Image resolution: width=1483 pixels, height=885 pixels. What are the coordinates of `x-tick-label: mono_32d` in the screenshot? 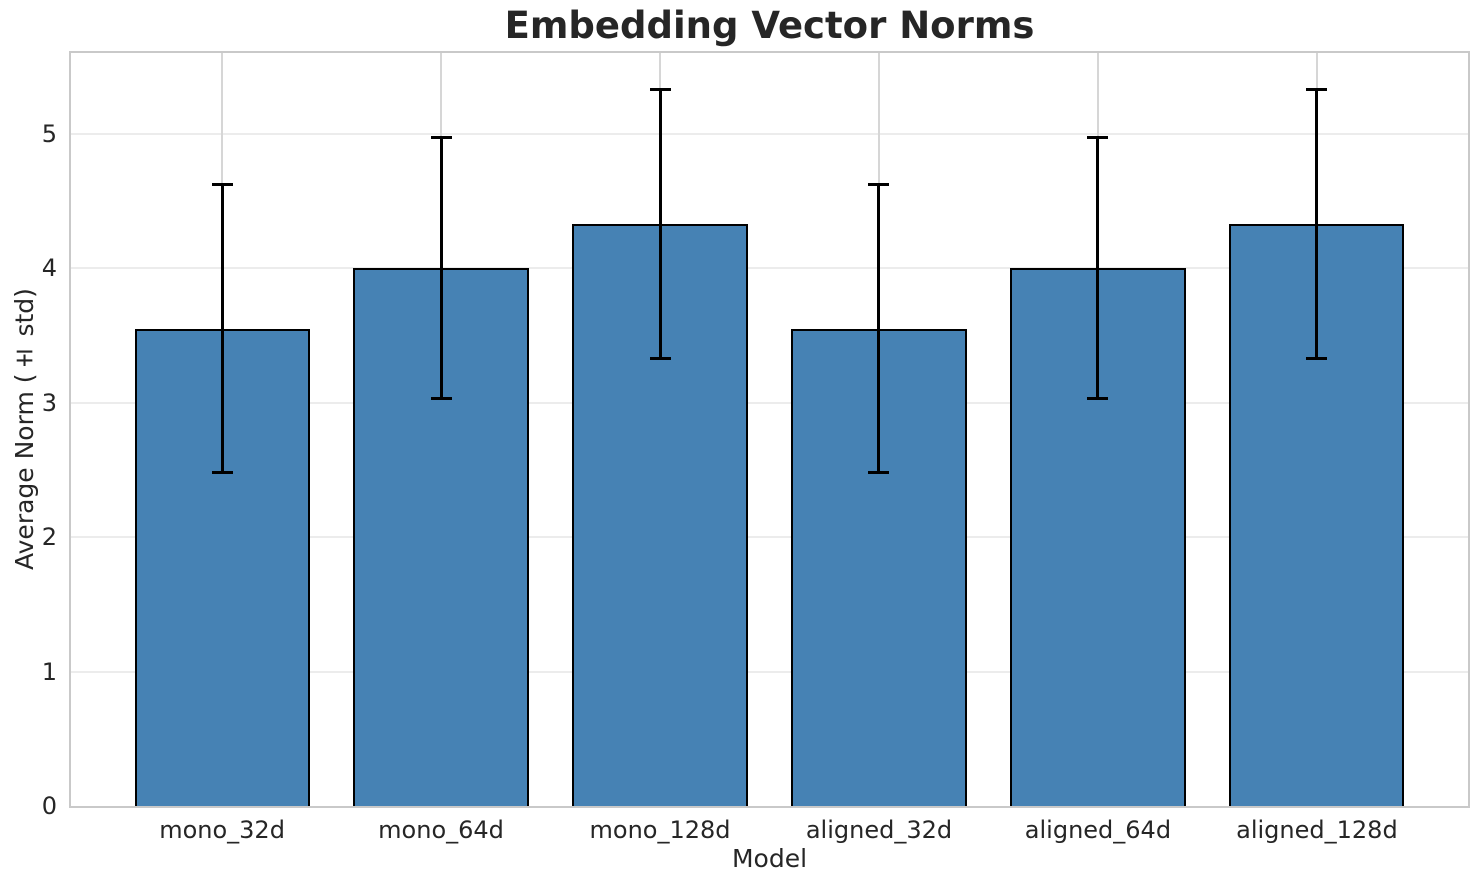 It's located at (222, 830).